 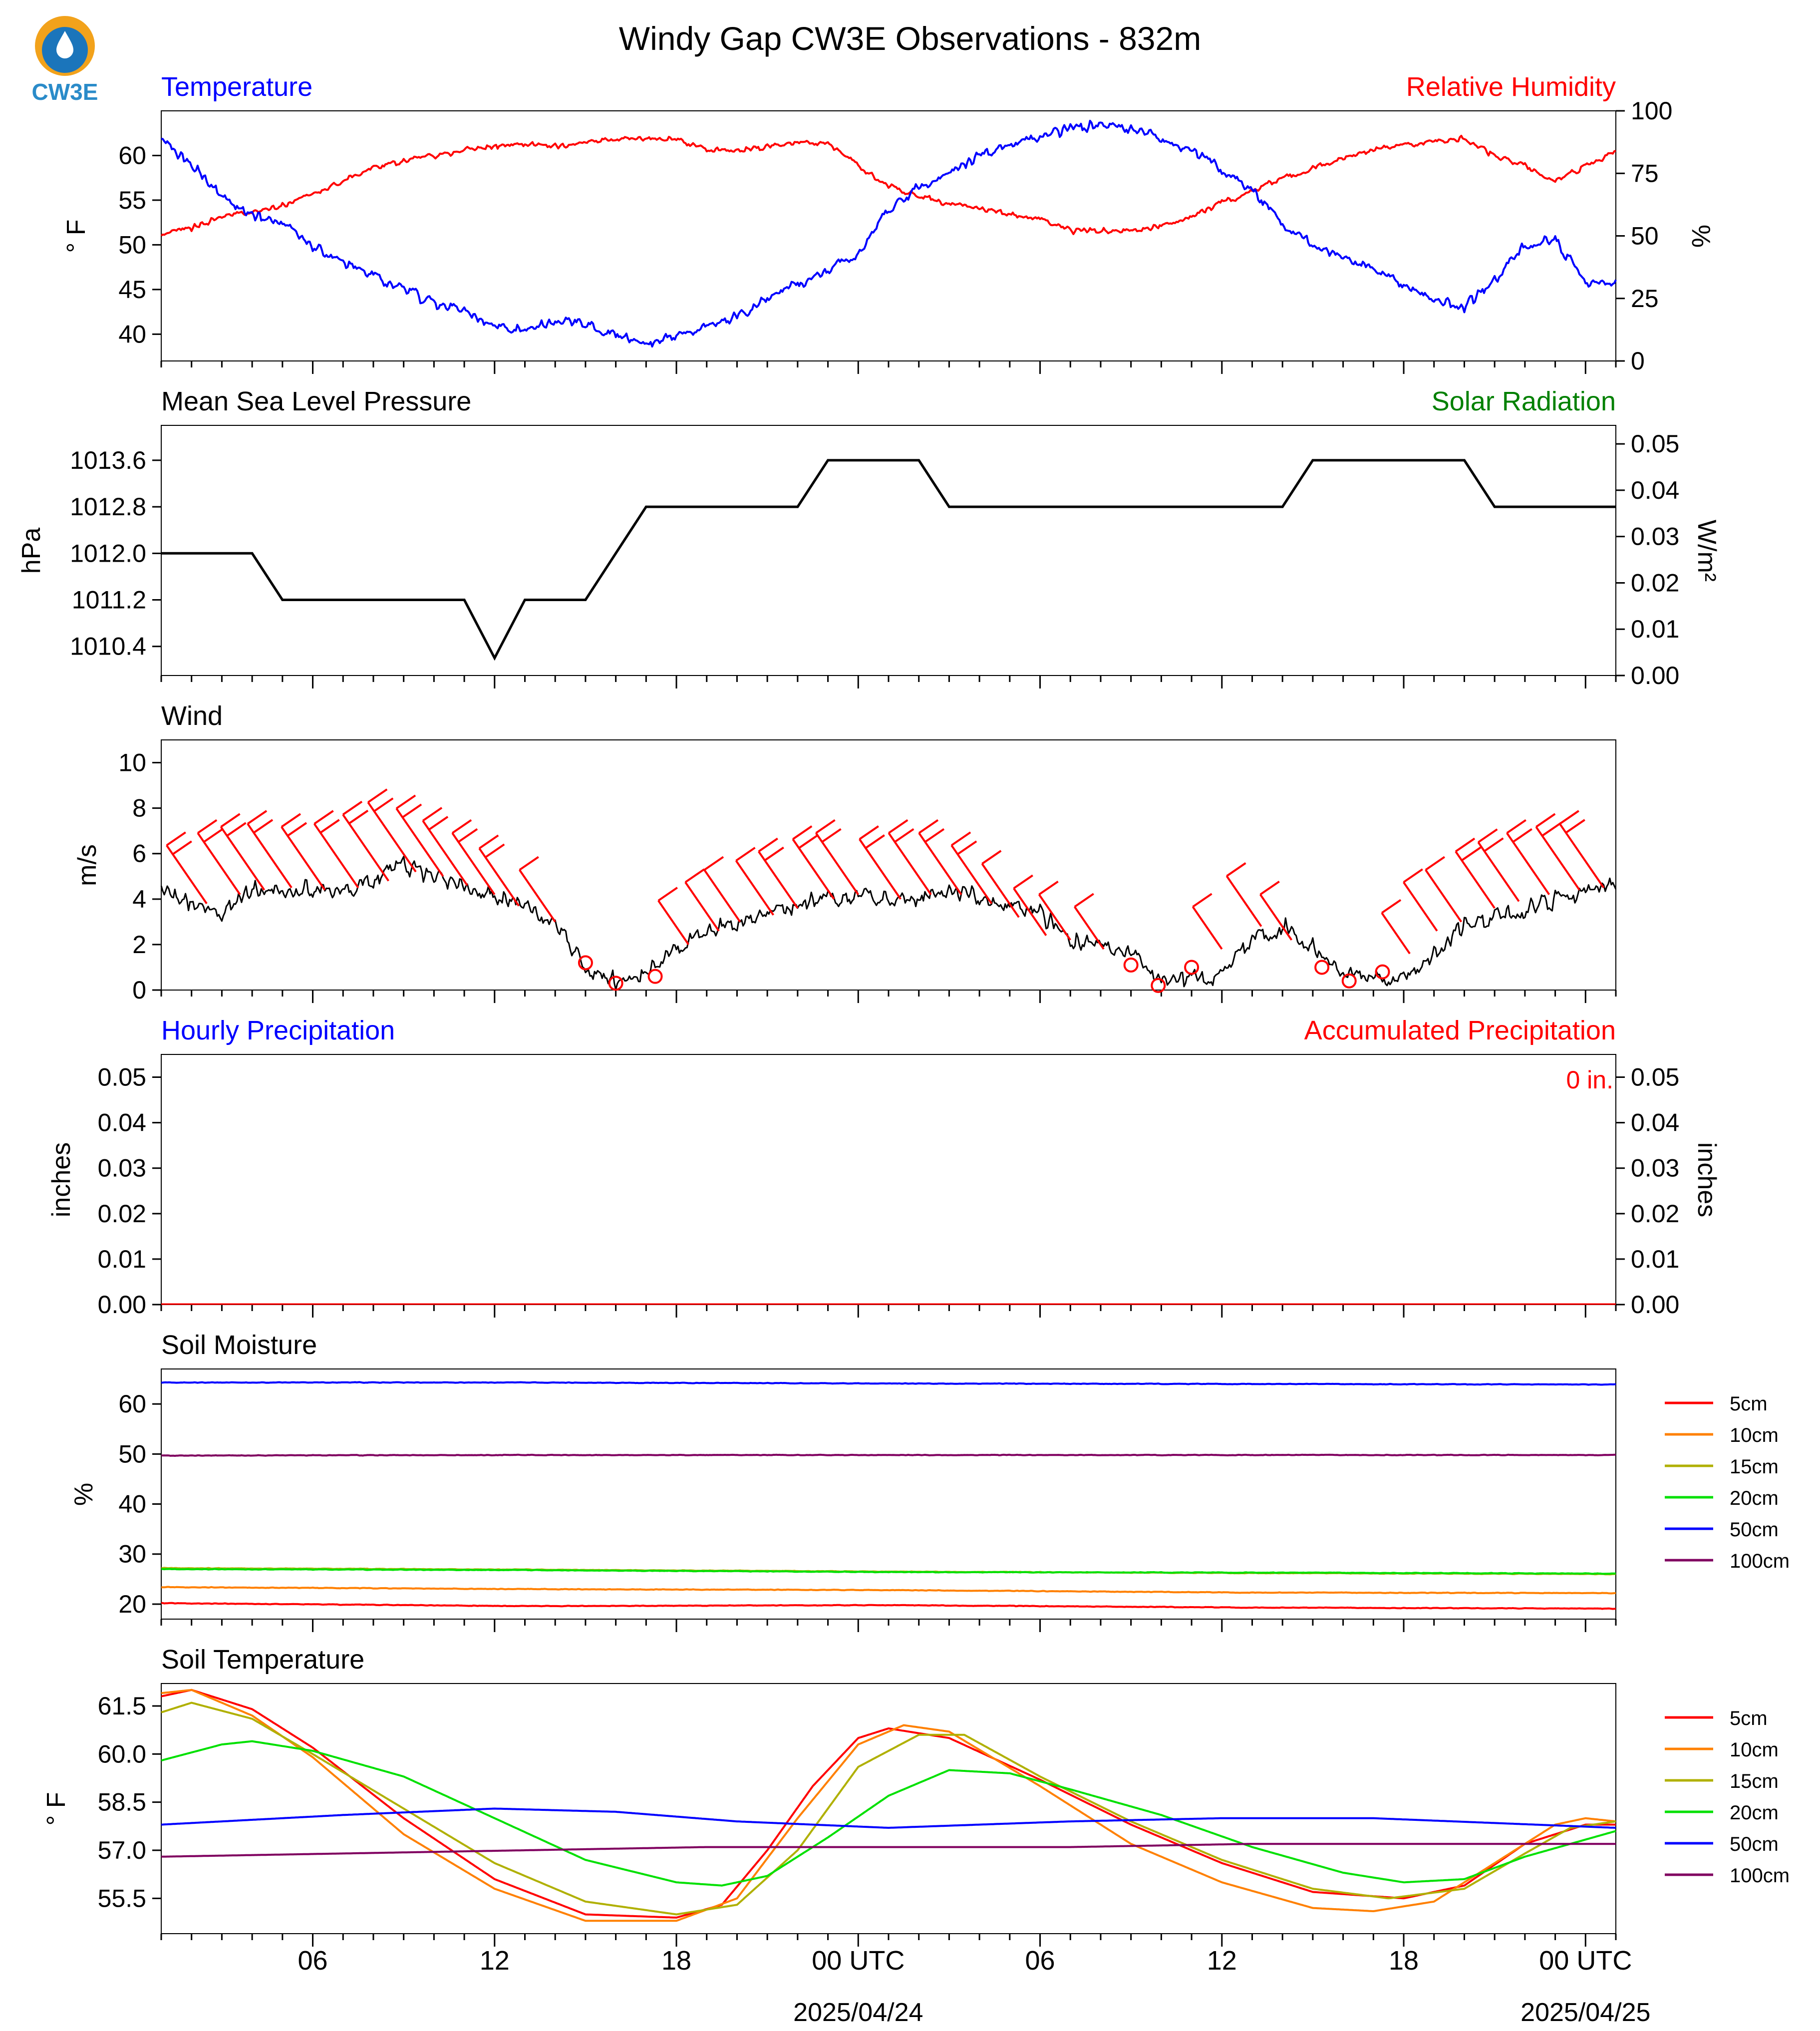 I want to click on soil_temp-y-tick-label-left: 58.5, so click(x=122, y=1802).